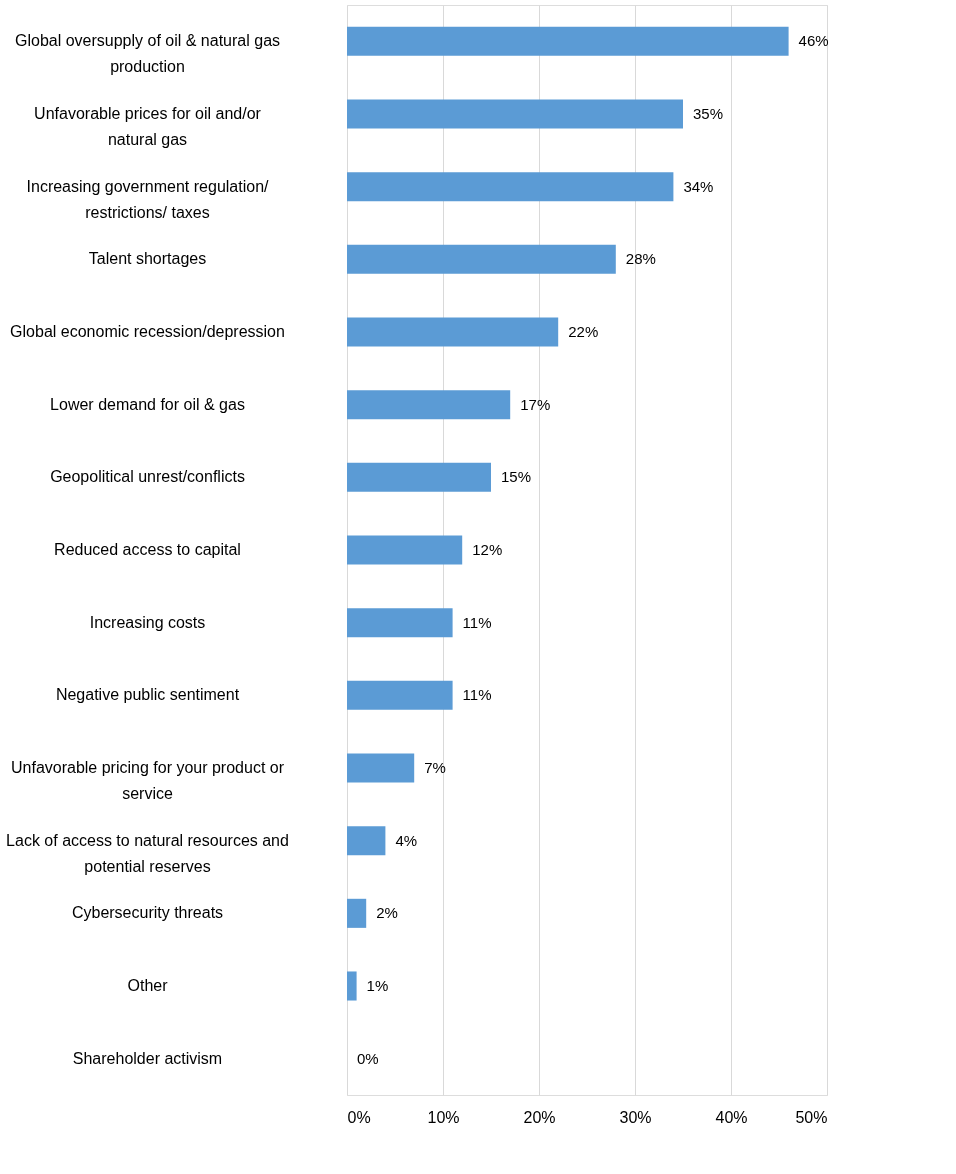  I want to click on x-tick-label: 20%, so click(539, 1117).